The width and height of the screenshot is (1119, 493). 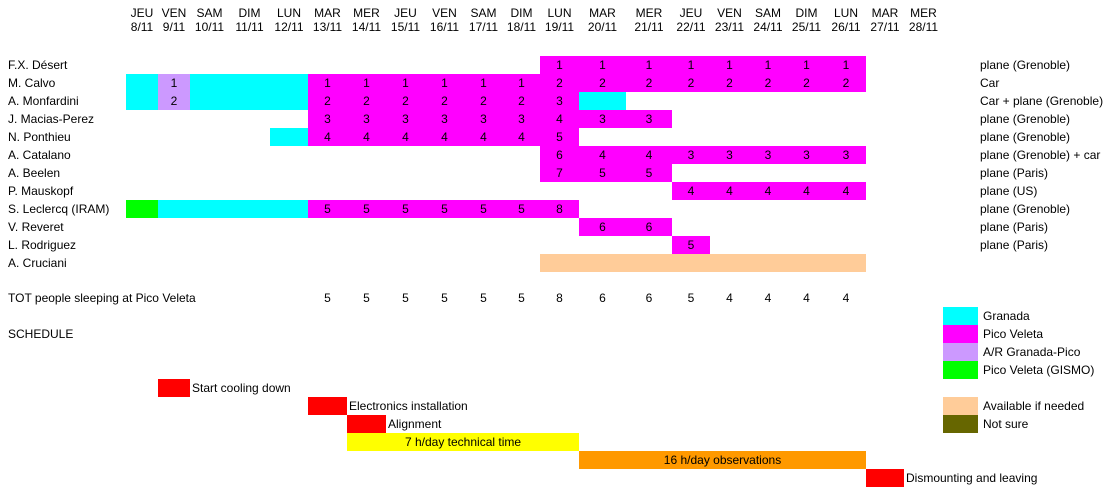 I want to click on person-name: N. Ponthieu, so click(x=39, y=137).